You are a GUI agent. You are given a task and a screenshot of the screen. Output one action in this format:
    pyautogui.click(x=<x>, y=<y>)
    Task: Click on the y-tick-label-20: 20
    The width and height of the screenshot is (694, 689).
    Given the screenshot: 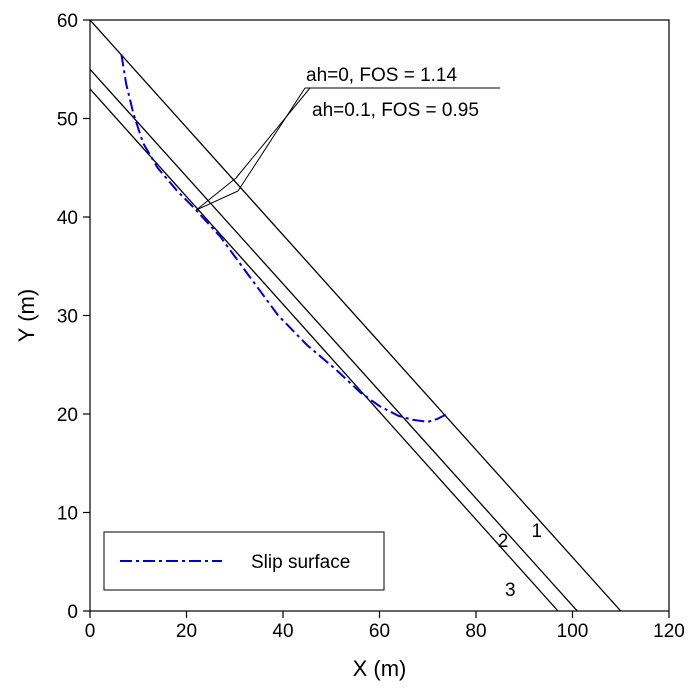 What is the action you would take?
    pyautogui.click(x=67, y=415)
    